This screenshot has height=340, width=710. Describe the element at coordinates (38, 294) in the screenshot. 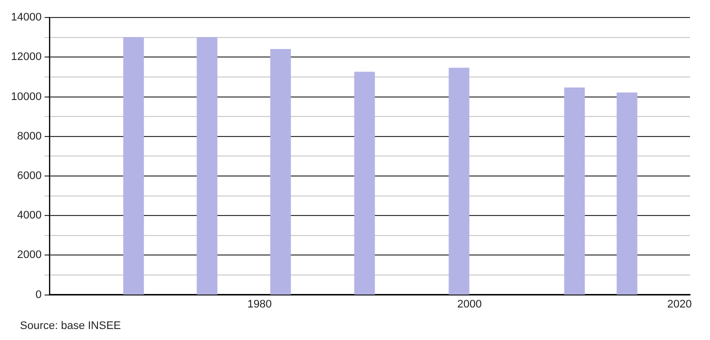

I see `y-tick-label: 0` at that location.